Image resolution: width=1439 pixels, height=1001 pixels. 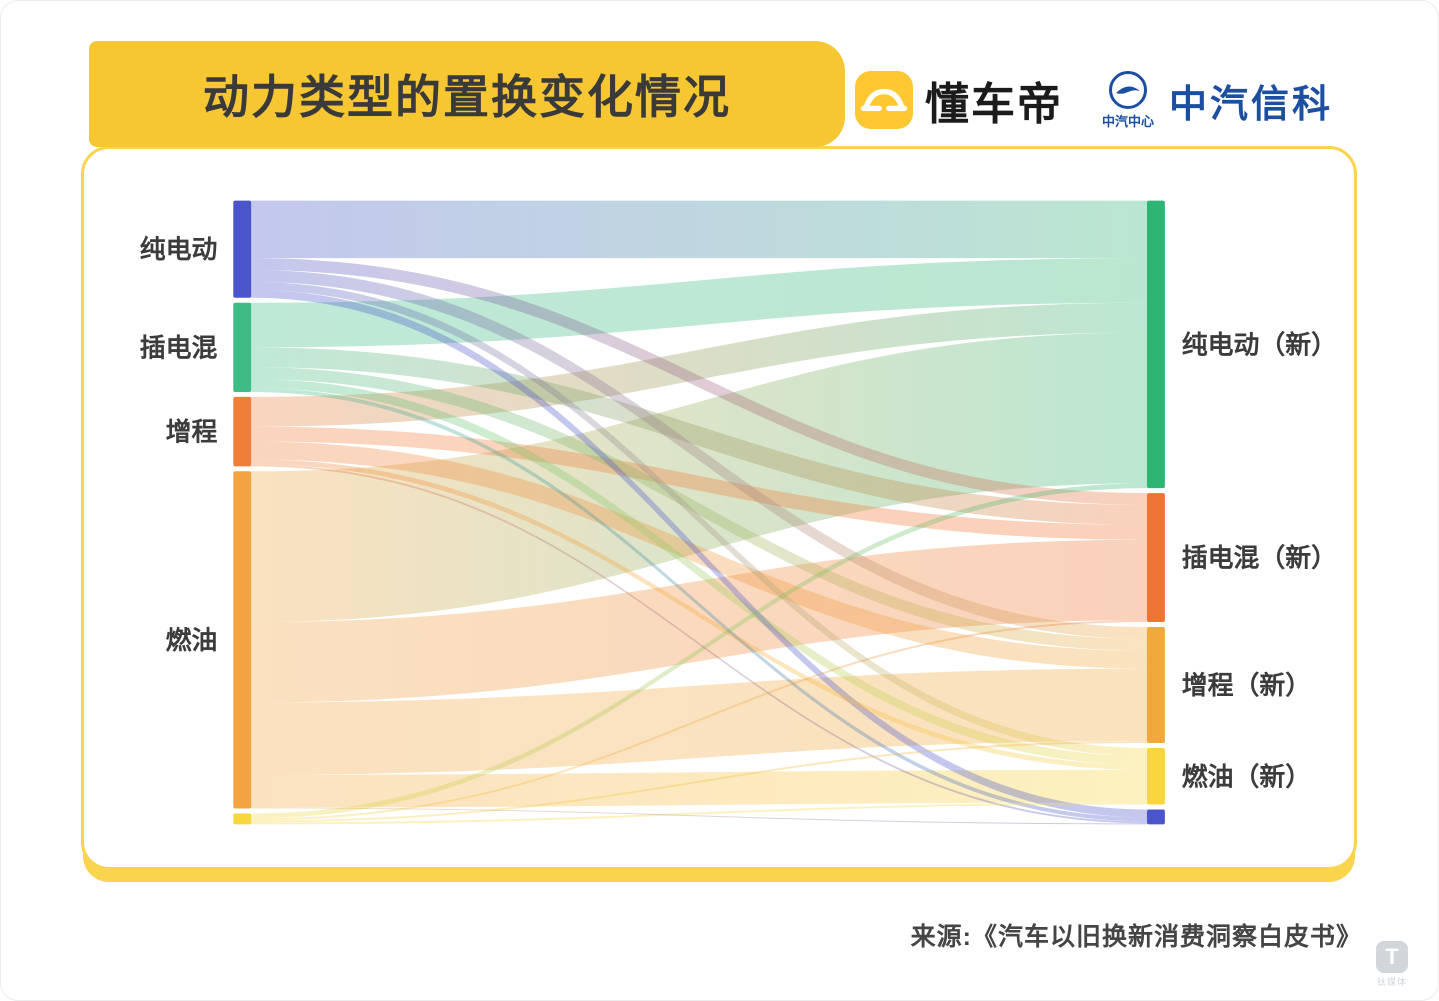 What do you see at coordinates (1155, 817) in the screenshot?
I see `sankey-node-unlabeled-right` at bounding box center [1155, 817].